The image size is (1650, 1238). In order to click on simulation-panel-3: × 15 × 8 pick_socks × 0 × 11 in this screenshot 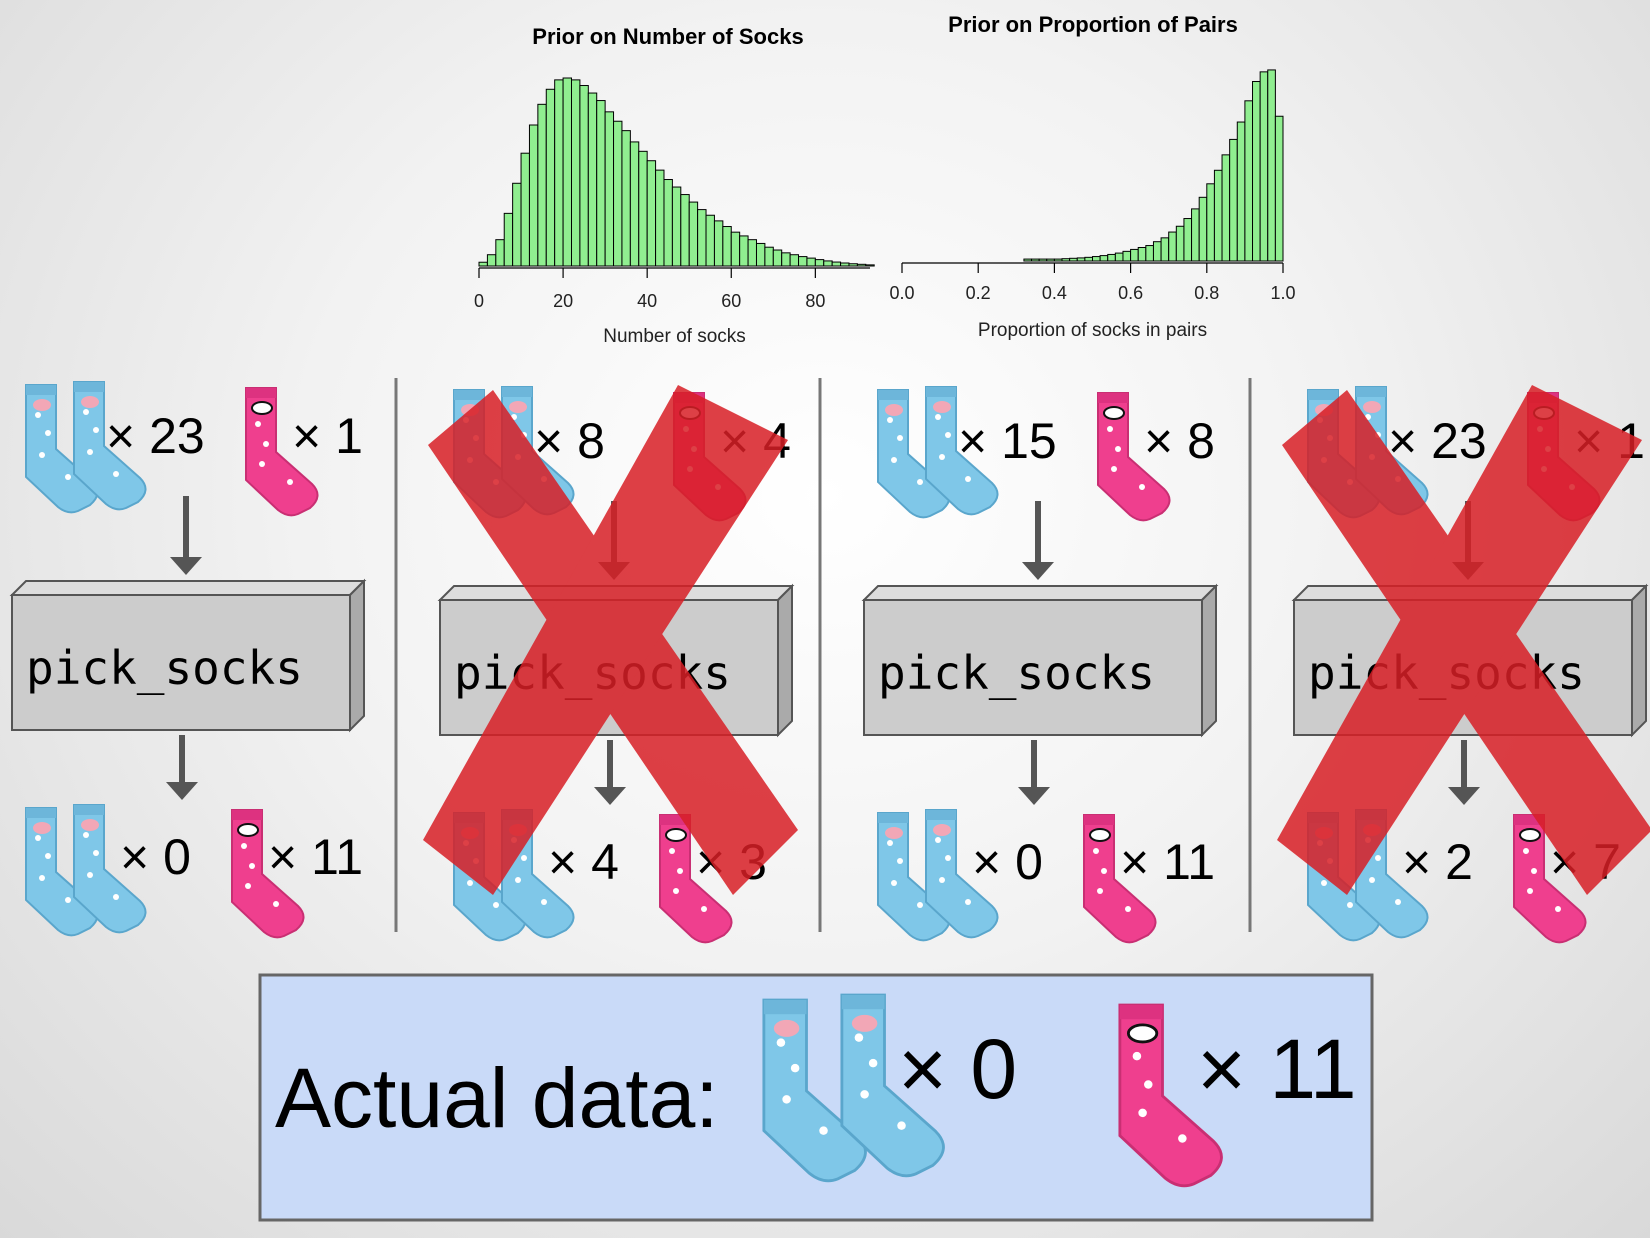, I will do `click(1040, 665)`.